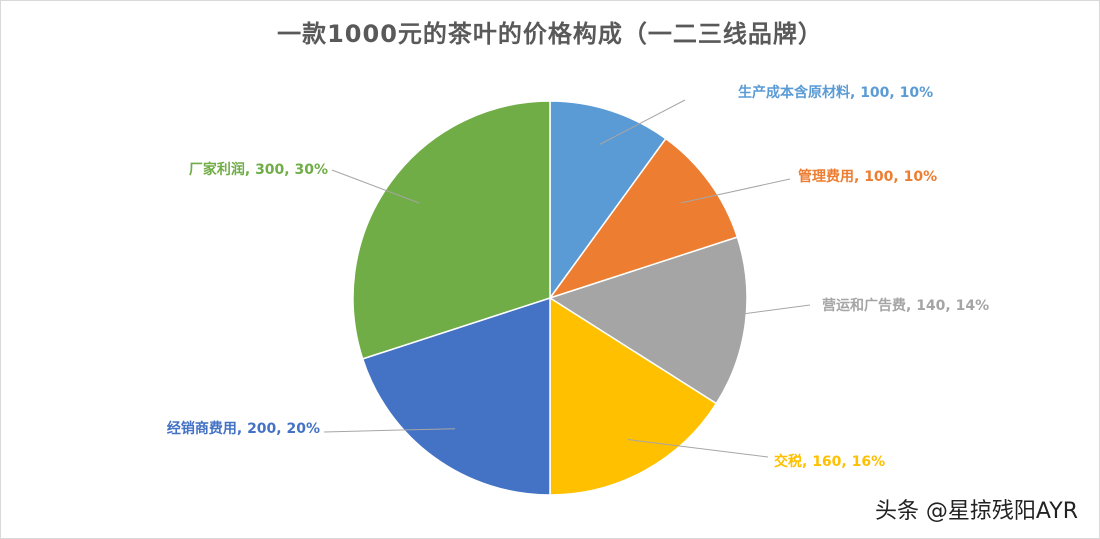 The image size is (1100, 539). Describe the element at coordinates (550, 34) in the screenshot. I see `chart-title: 一款1000元的茶叶的价格构成（一二三线品牌）` at that location.